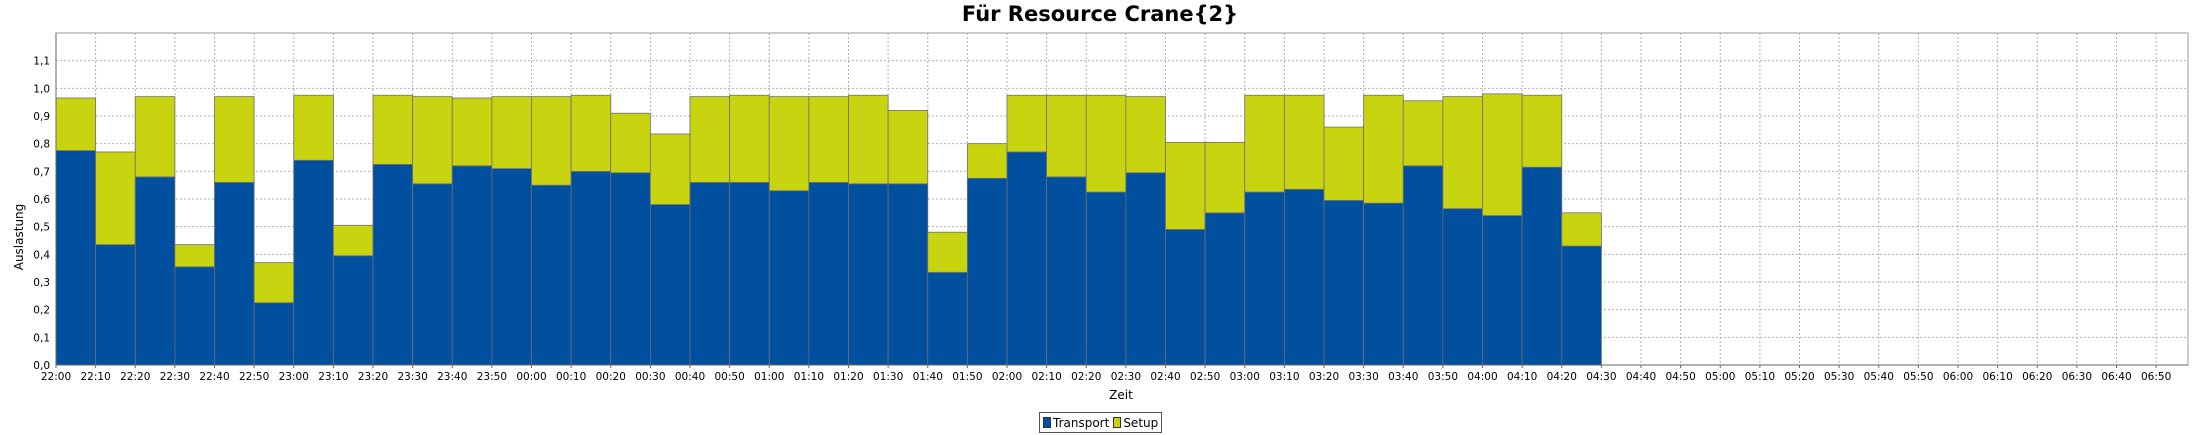  I want to click on y-tick-label: 0,6, so click(41, 200).